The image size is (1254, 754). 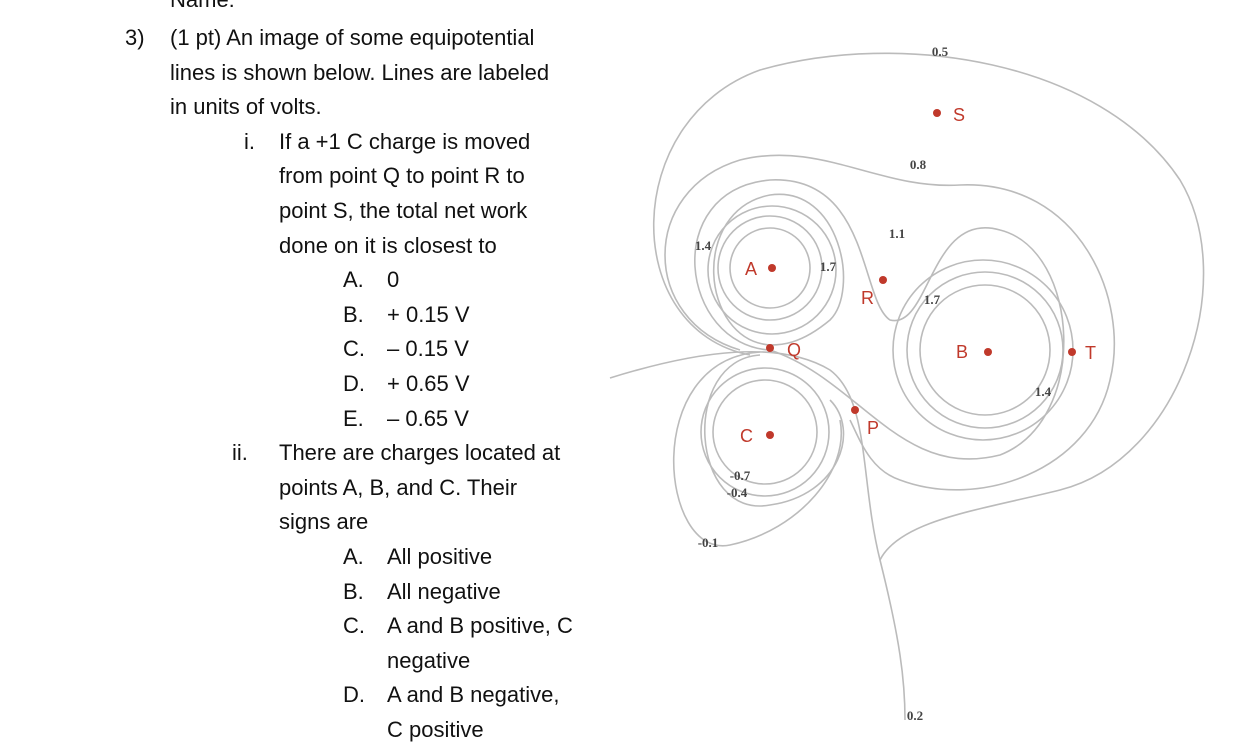 I want to click on part-text: If a +1 C charge is moved, so click(x=405, y=141).